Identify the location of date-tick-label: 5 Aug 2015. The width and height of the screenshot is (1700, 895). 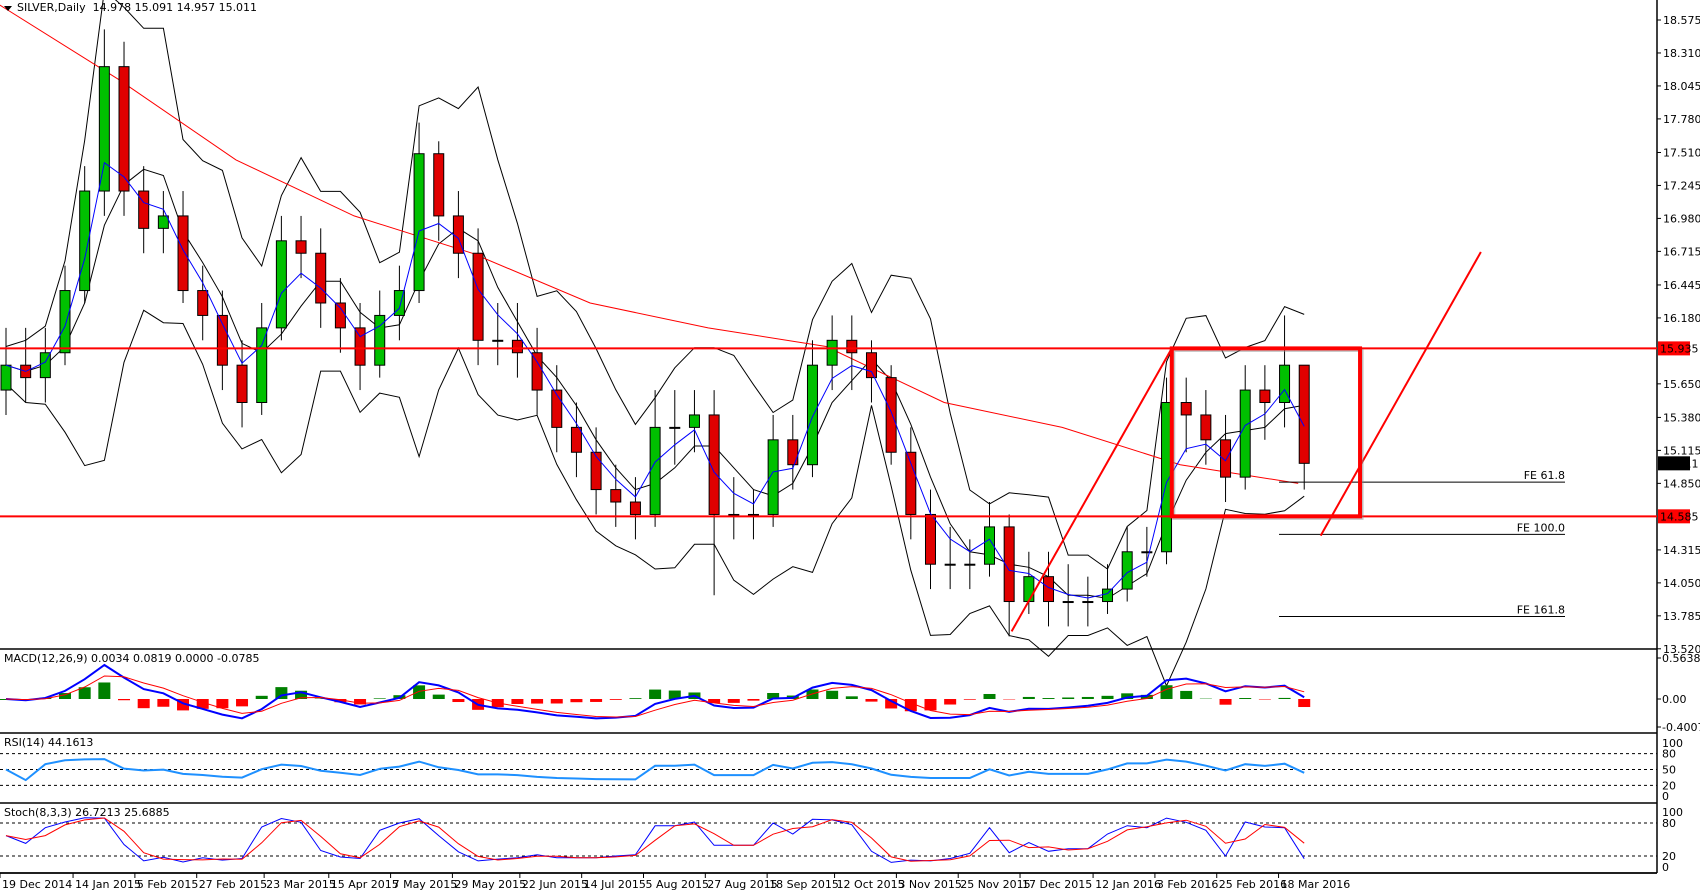
(676, 884).